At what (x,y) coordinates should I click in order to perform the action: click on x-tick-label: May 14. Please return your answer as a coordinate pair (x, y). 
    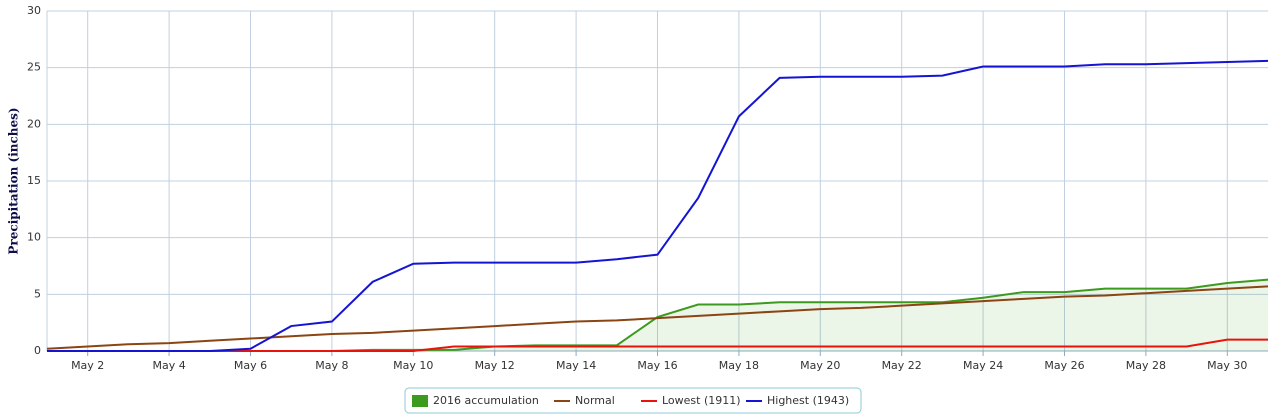
    Looking at the image, I should click on (576, 365).